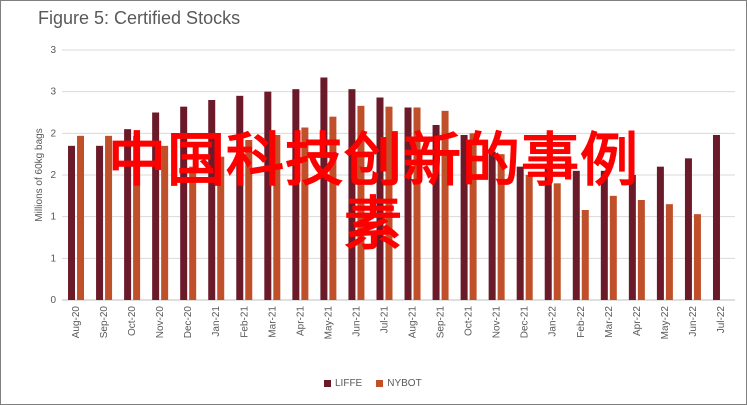 This screenshot has width=747, height=405. Describe the element at coordinates (53, 300) in the screenshot. I see `y-tick-label: 0` at that location.